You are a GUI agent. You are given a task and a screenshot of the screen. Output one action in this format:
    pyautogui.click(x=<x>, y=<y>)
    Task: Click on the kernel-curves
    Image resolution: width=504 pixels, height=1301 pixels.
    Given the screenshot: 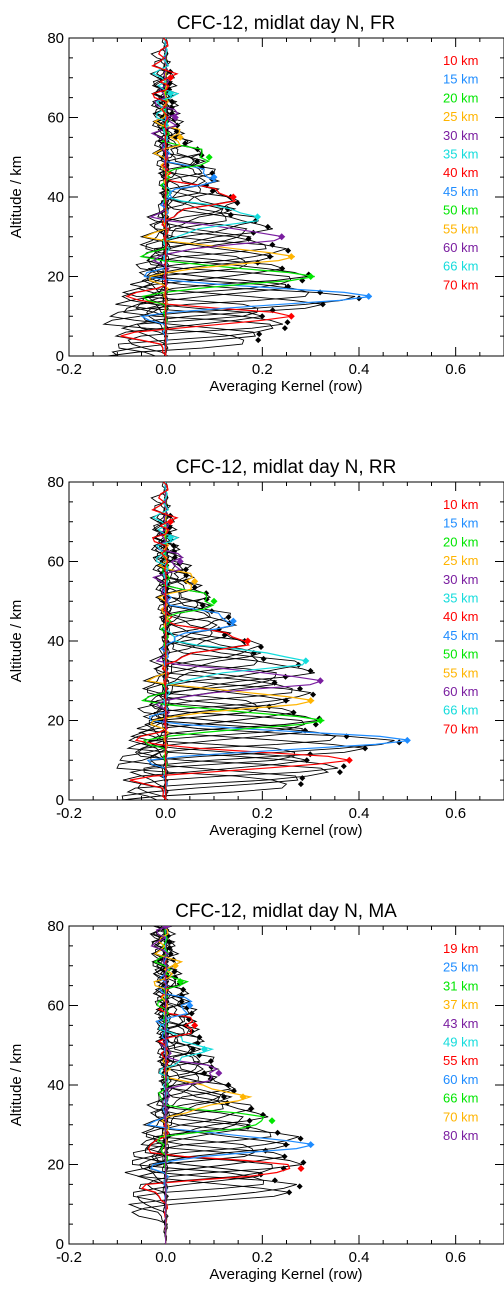 What is the action you would take?
    pyautogui.click(x=237, y=197)
    